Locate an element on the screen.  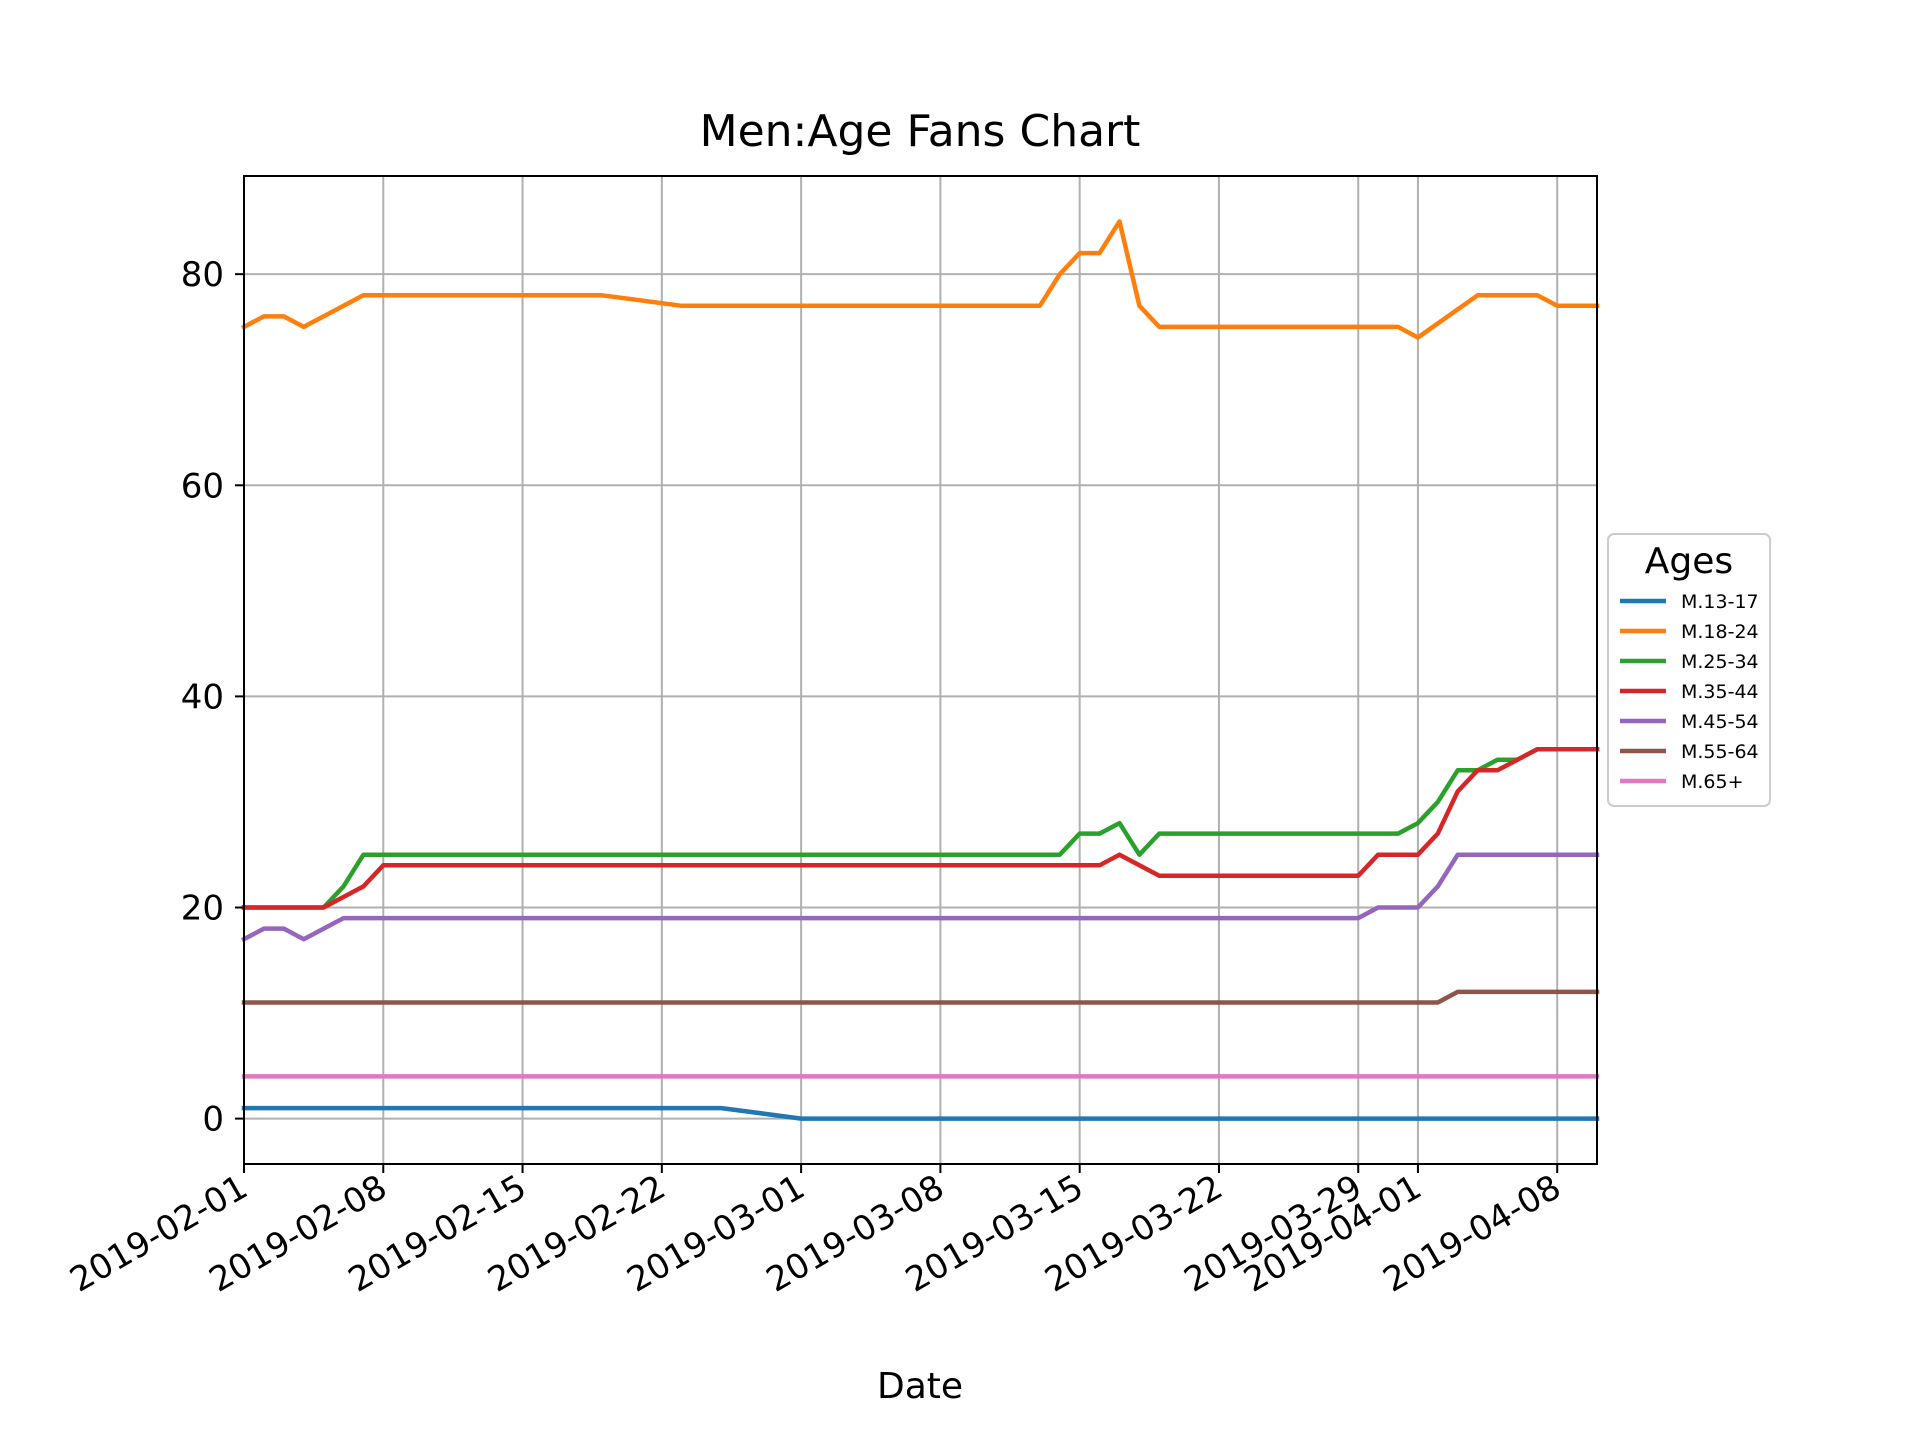
y-tick-label: 80 is located at coordinates (202, 275).